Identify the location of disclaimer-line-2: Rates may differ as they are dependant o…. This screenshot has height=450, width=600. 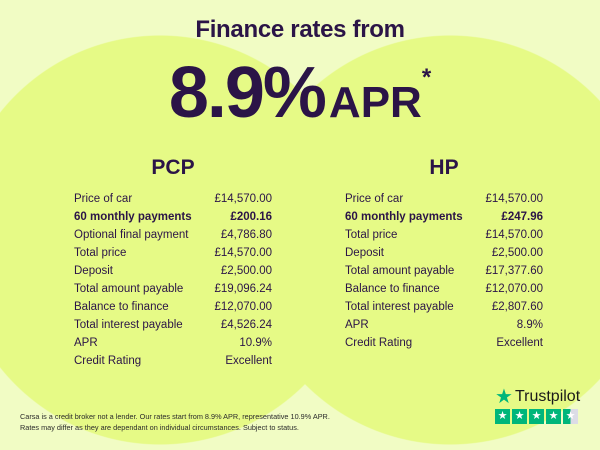
(159, 427).